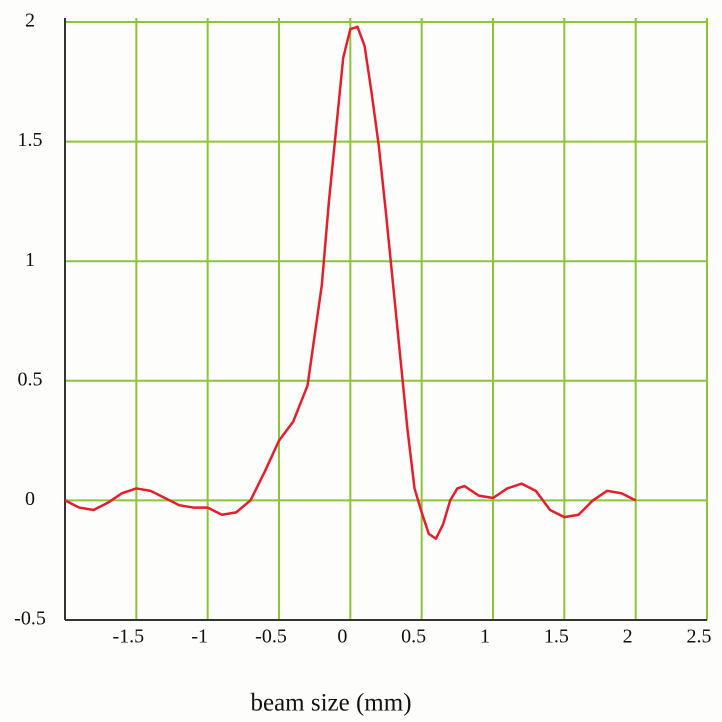 The height and width of the screenshot is (722, 722). I want to click on x-tick-label: 1, so click(485, 637).